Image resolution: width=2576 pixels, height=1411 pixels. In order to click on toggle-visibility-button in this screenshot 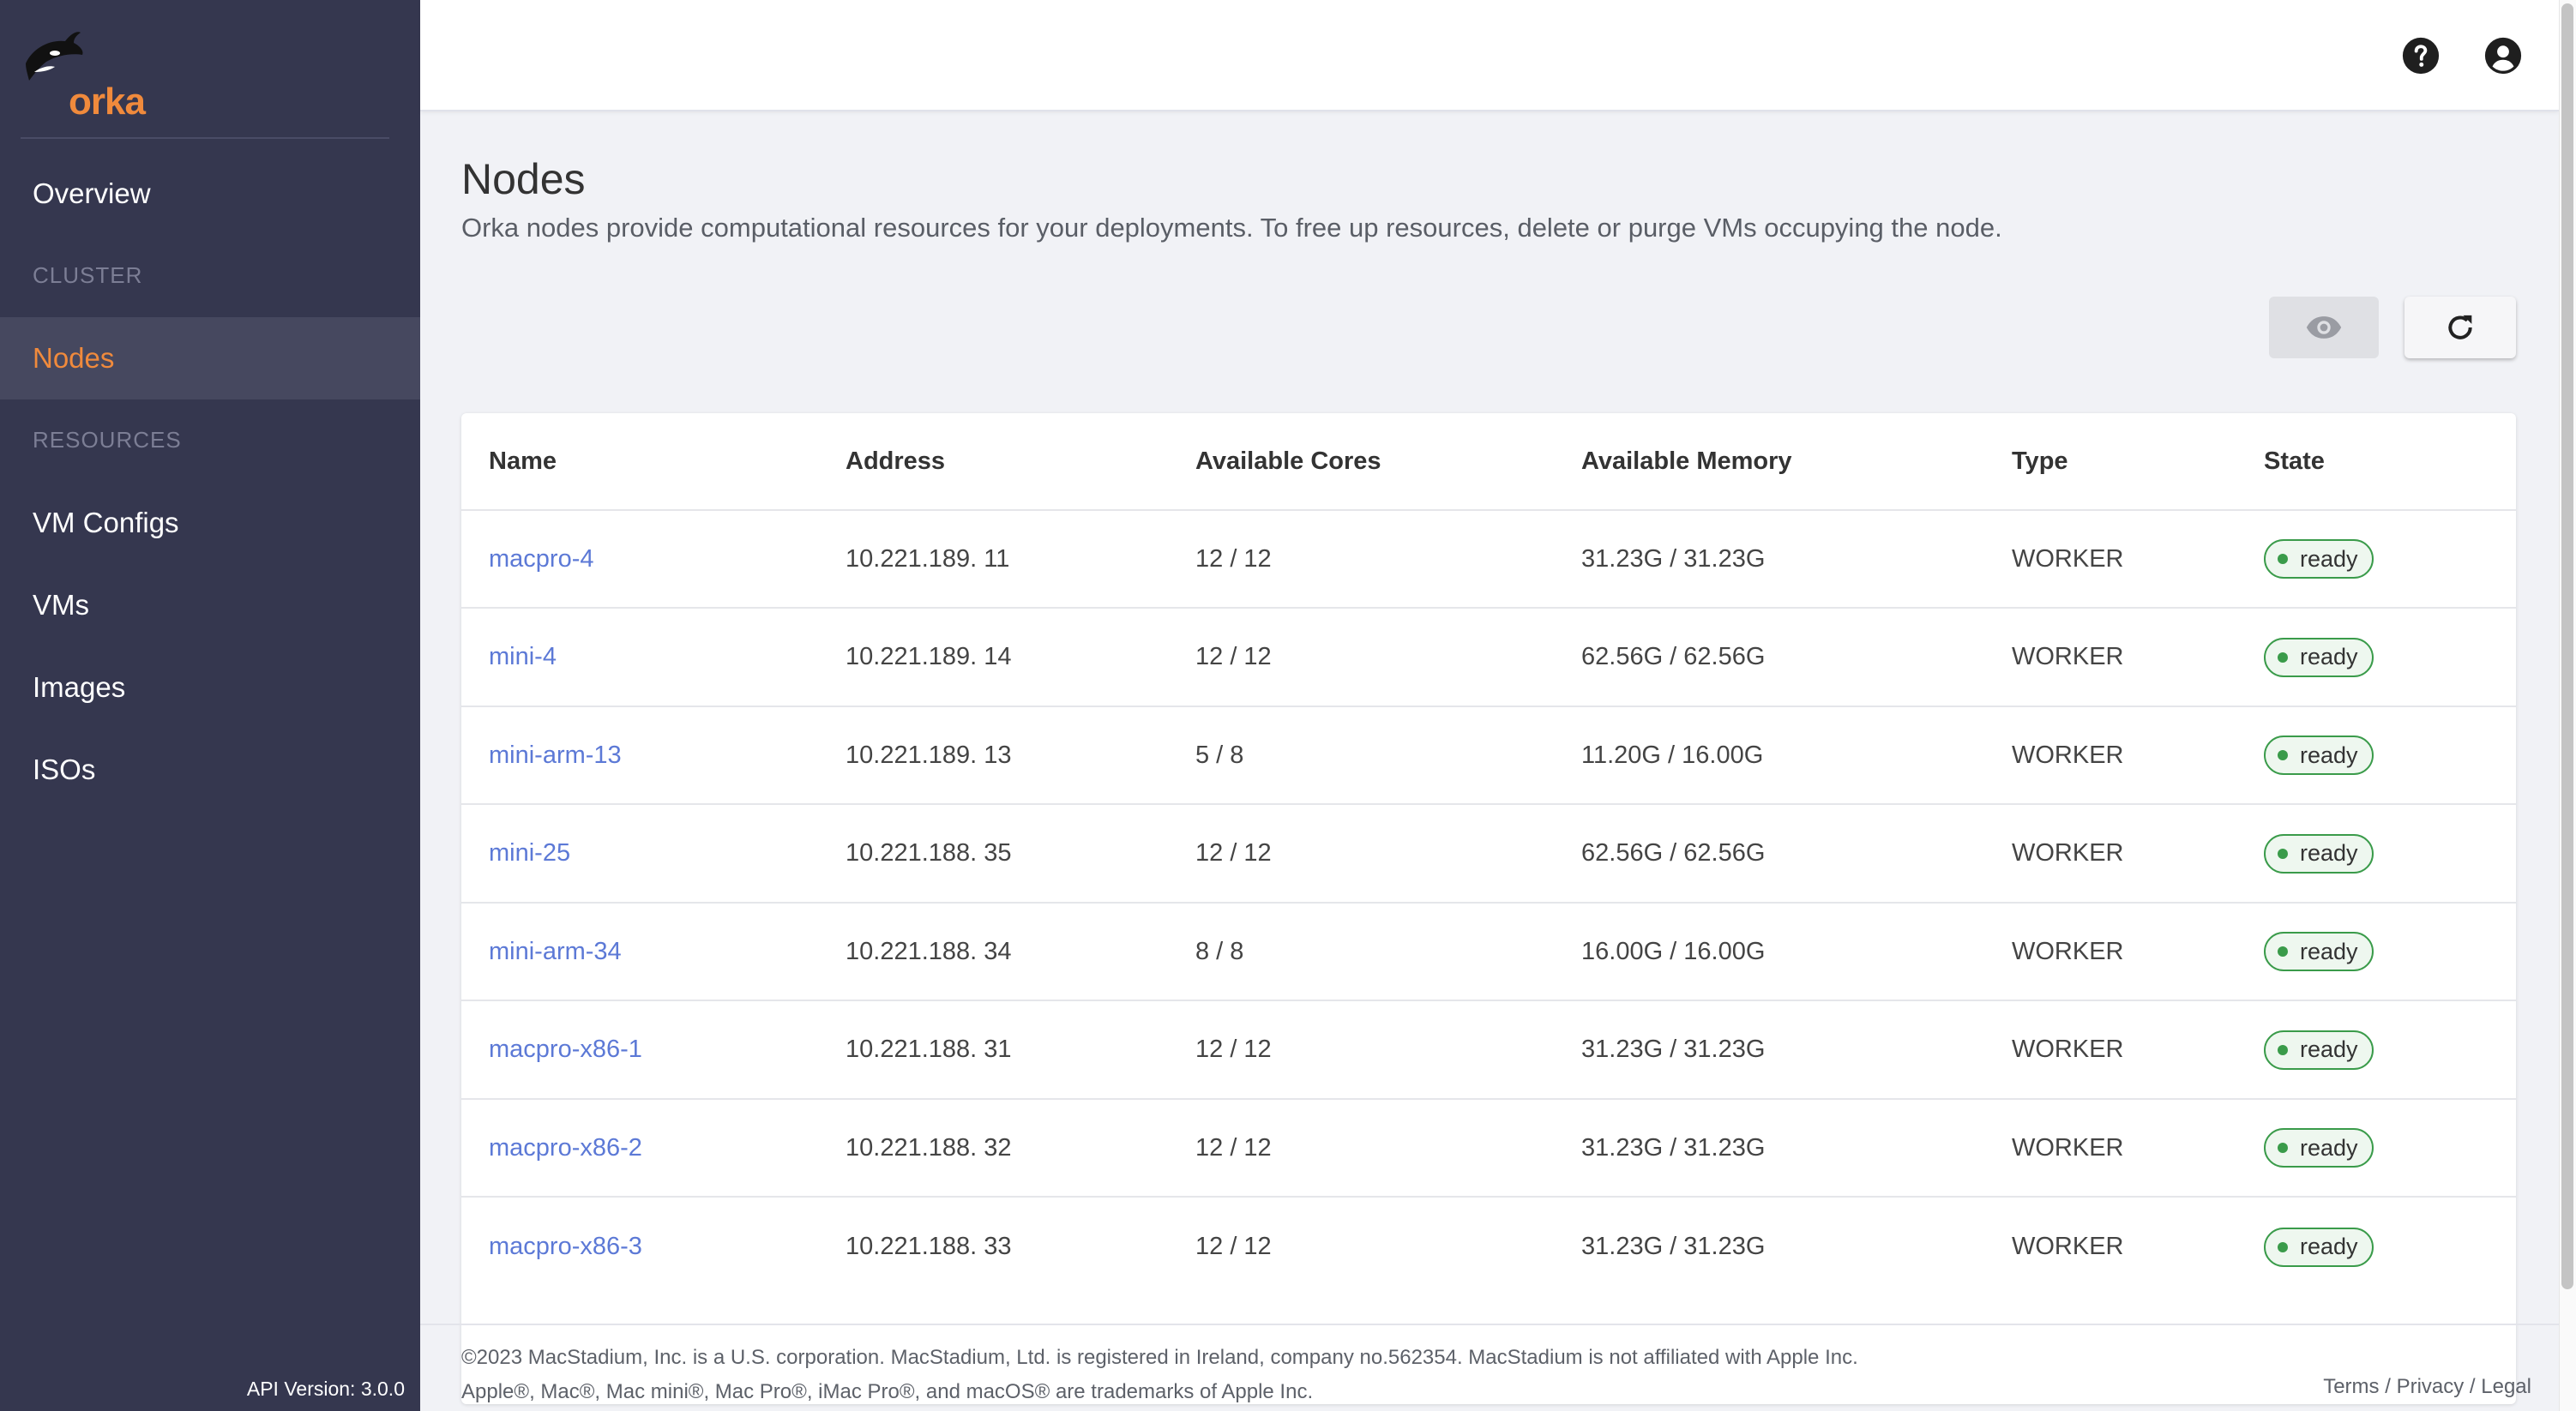, I will do `click(2324, 327)`.